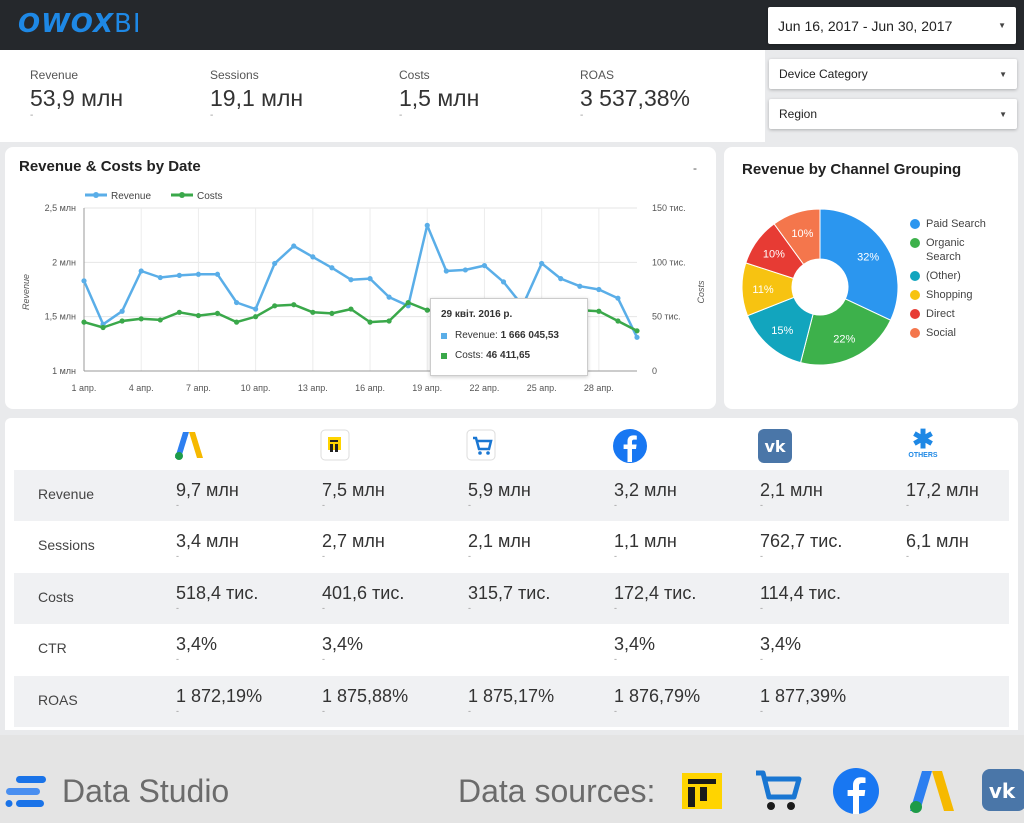 The height and width of the screenshot is (823, 1024). Describe the element at coordinates (923, 442) in the screenshot. I see `others-icon: ✱ OTHERS` at that location.